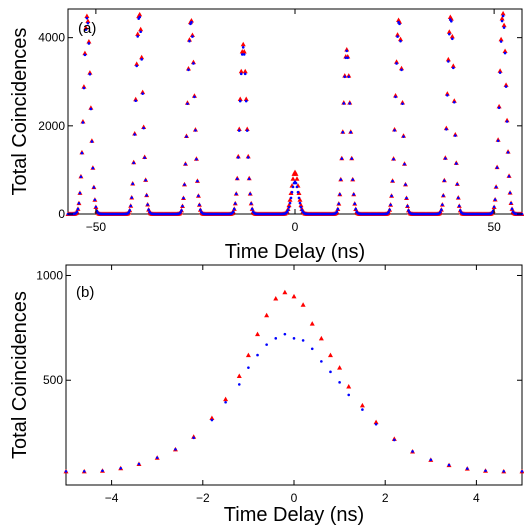  Describe the element at coordinates (203, 498) in the screenshot. I see `x-tick-label: −2` at that location.